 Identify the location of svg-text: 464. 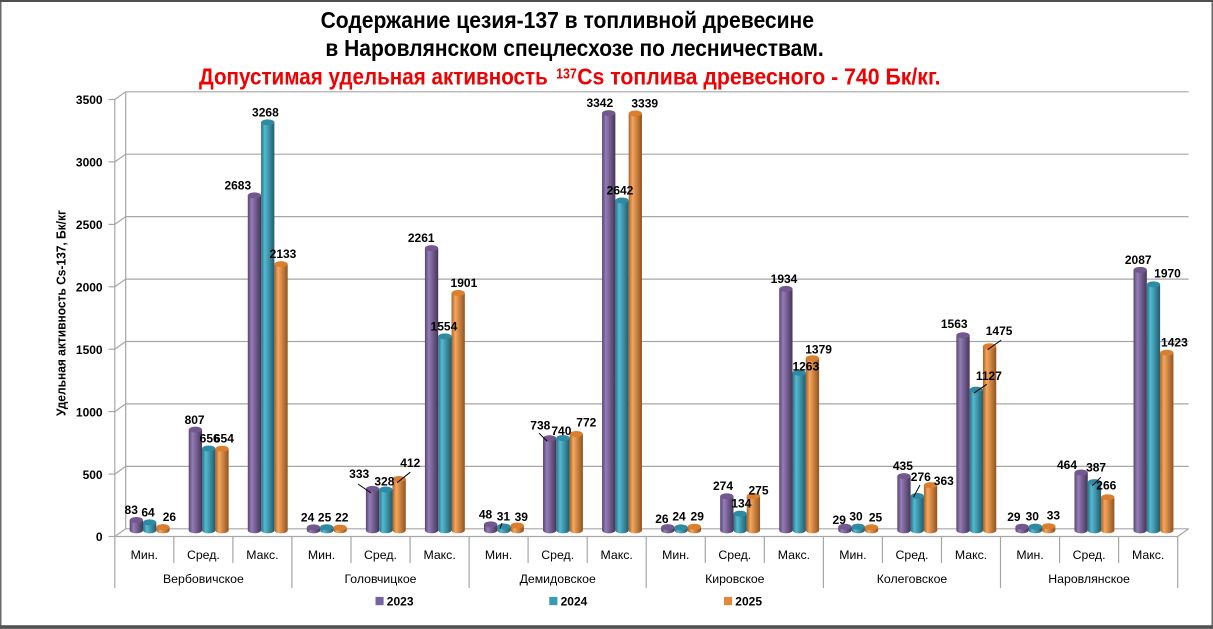
(1067, 465).